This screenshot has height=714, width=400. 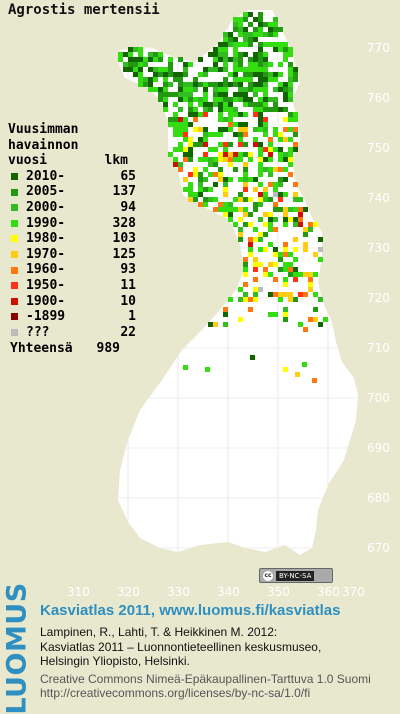 I want to click on legend-item-count: 94, so click(x=128, y=207).